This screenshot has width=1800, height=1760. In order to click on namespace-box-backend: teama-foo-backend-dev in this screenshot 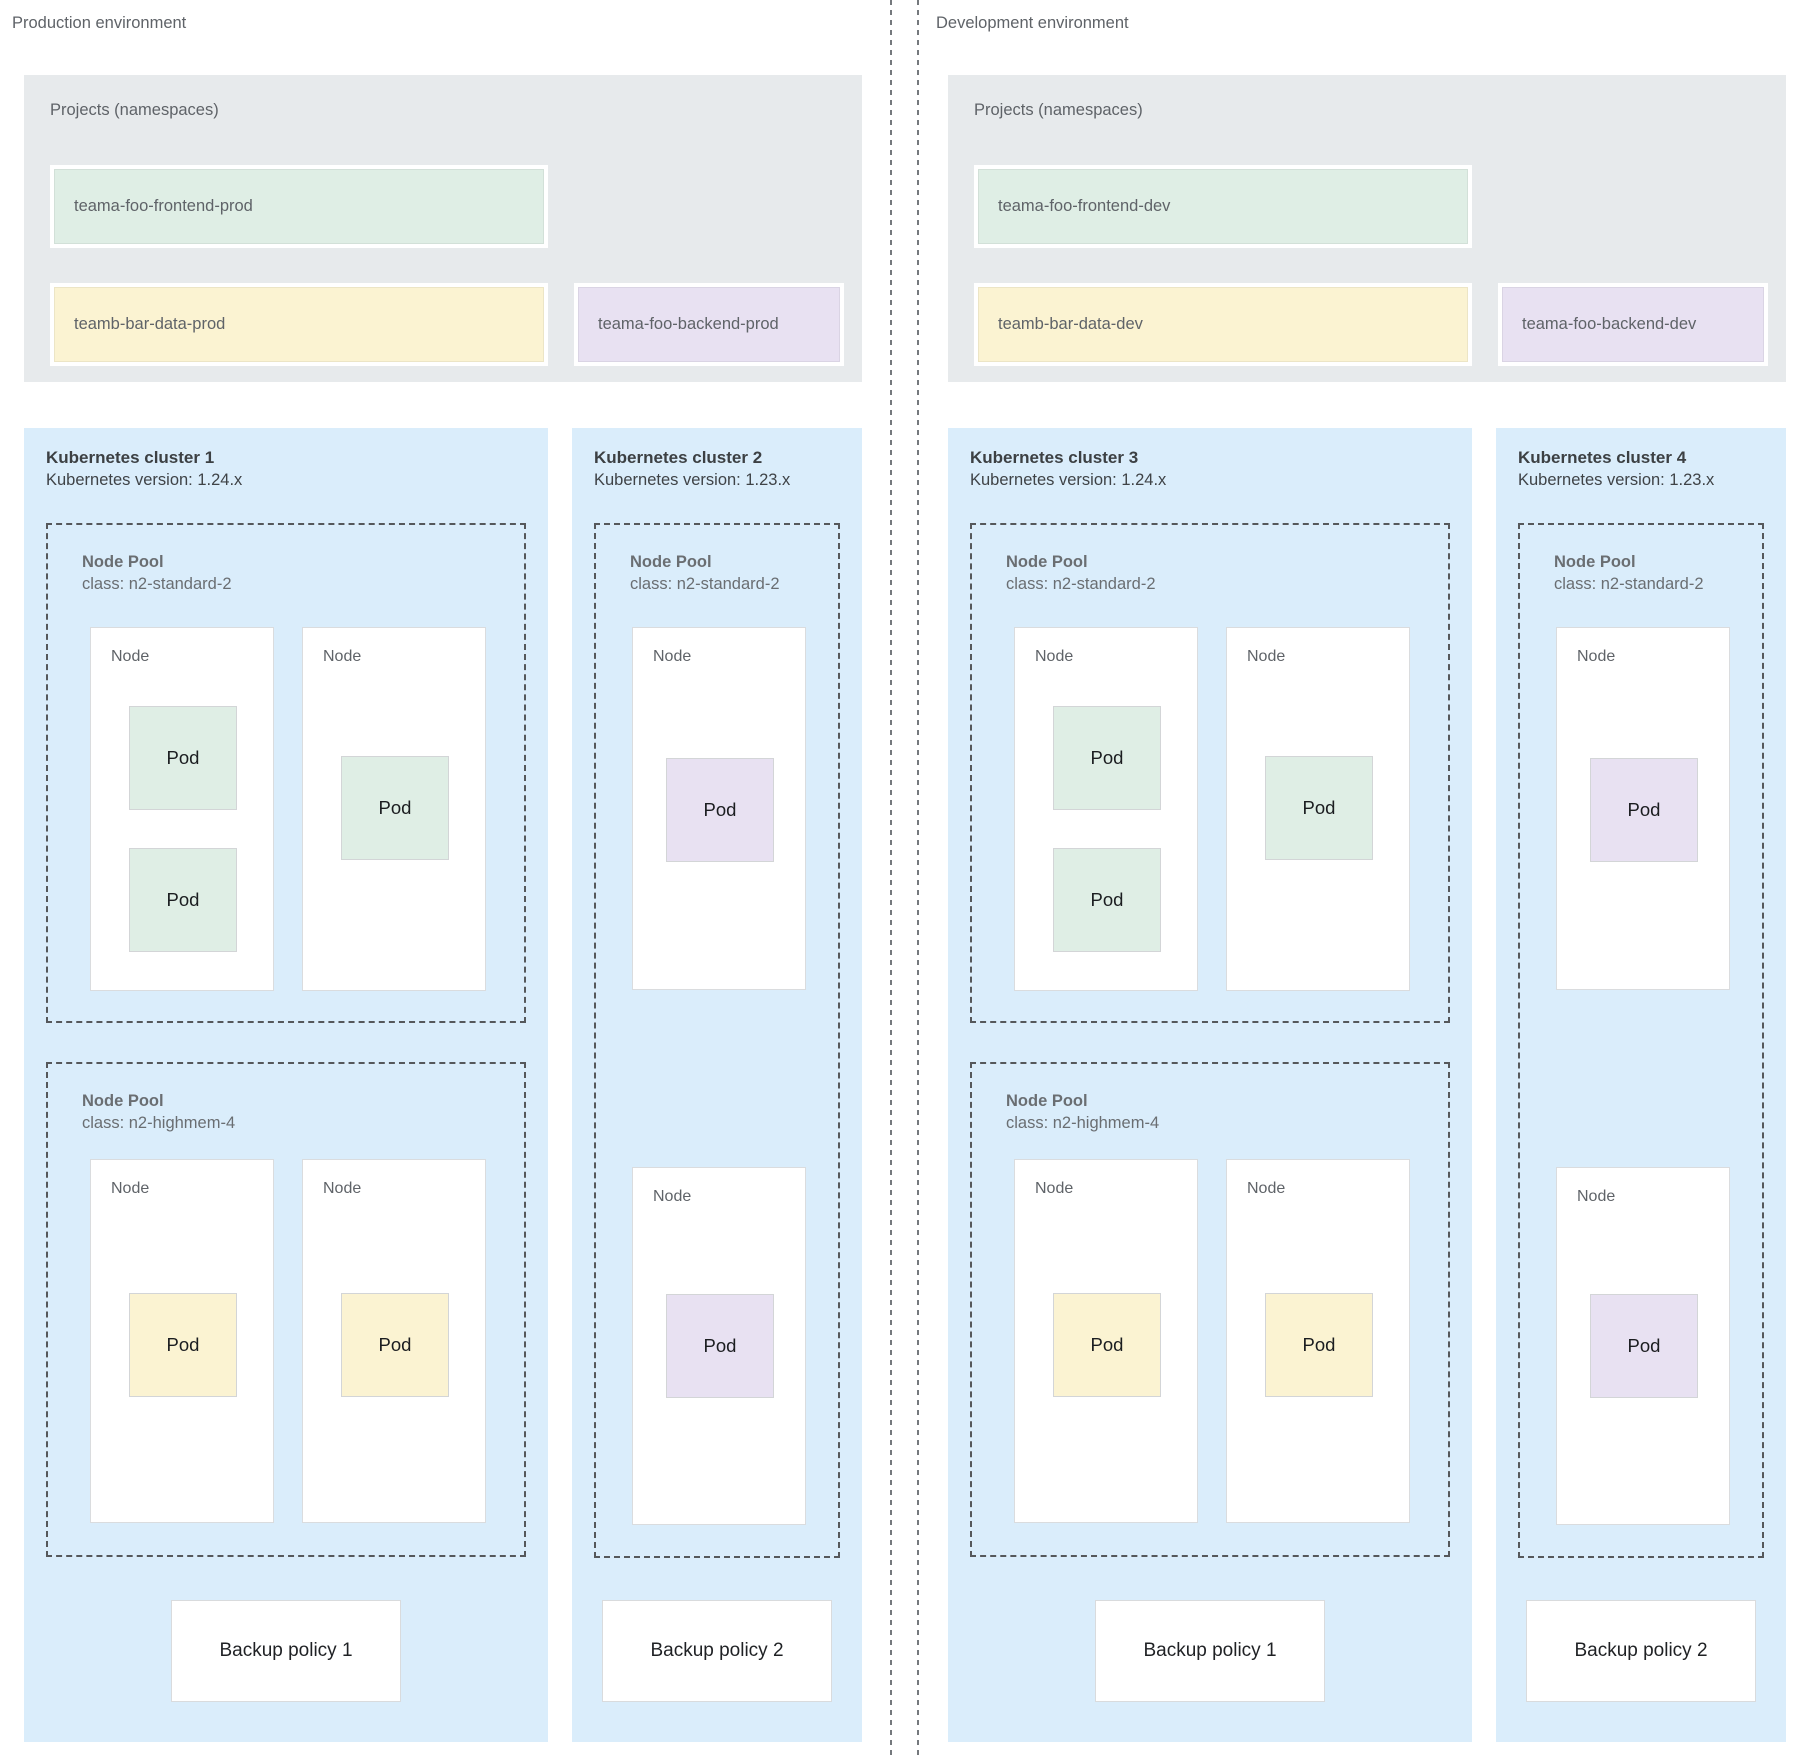, I will do `click(1633, 324)`.